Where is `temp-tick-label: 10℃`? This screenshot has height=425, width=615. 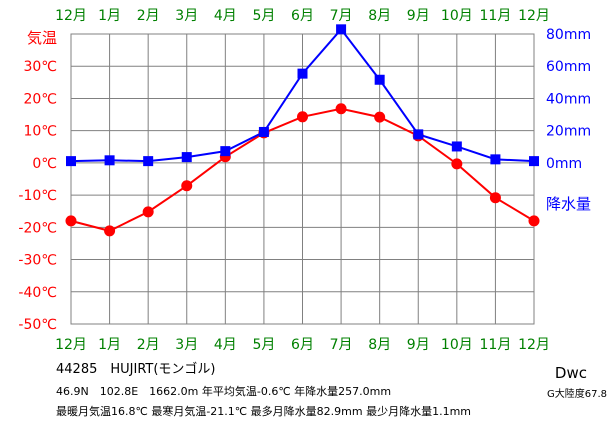 temp-tick-label: 10℃ is located at coordinates (40, 132).